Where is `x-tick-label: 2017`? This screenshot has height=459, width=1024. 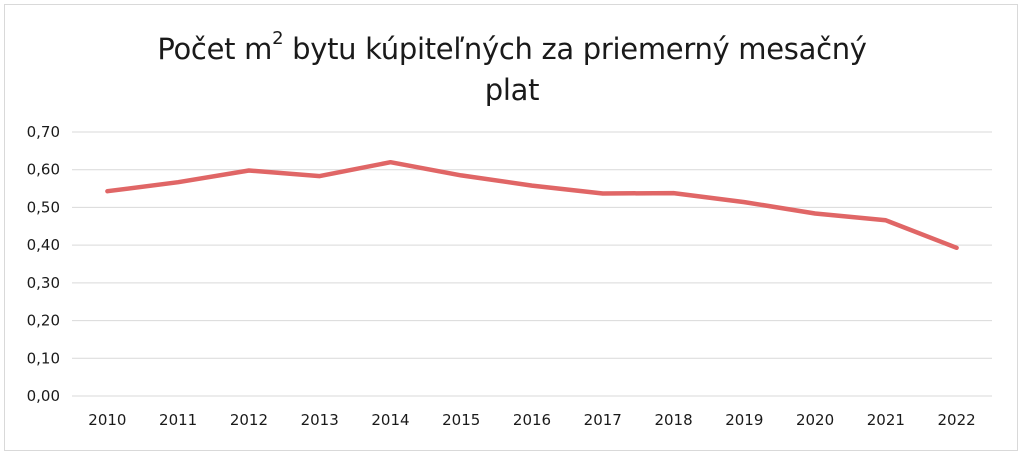
x-tick-label: 2017 is located at coordinates (603, 420).